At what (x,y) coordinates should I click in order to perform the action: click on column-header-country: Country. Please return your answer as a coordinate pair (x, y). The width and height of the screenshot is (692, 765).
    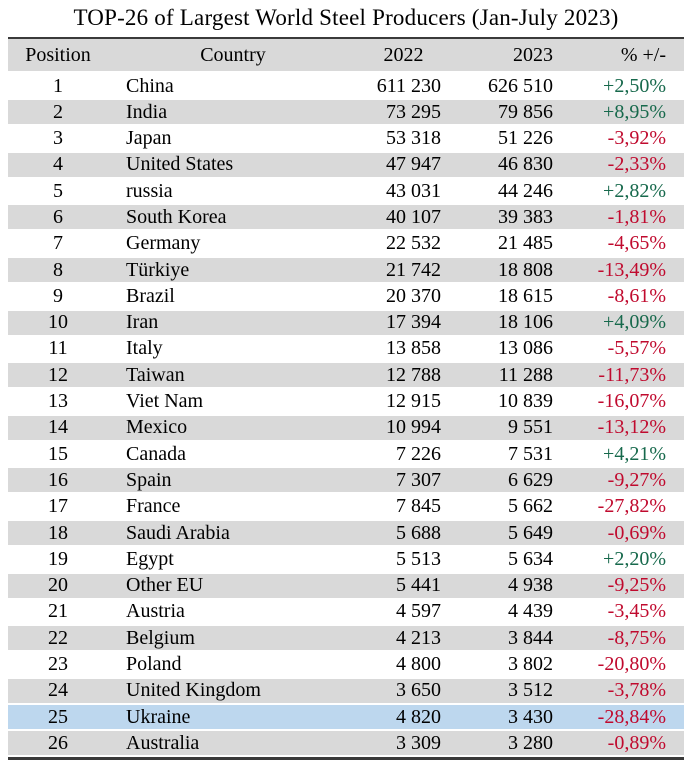
    Looking at the image, I should click on (233, 54).